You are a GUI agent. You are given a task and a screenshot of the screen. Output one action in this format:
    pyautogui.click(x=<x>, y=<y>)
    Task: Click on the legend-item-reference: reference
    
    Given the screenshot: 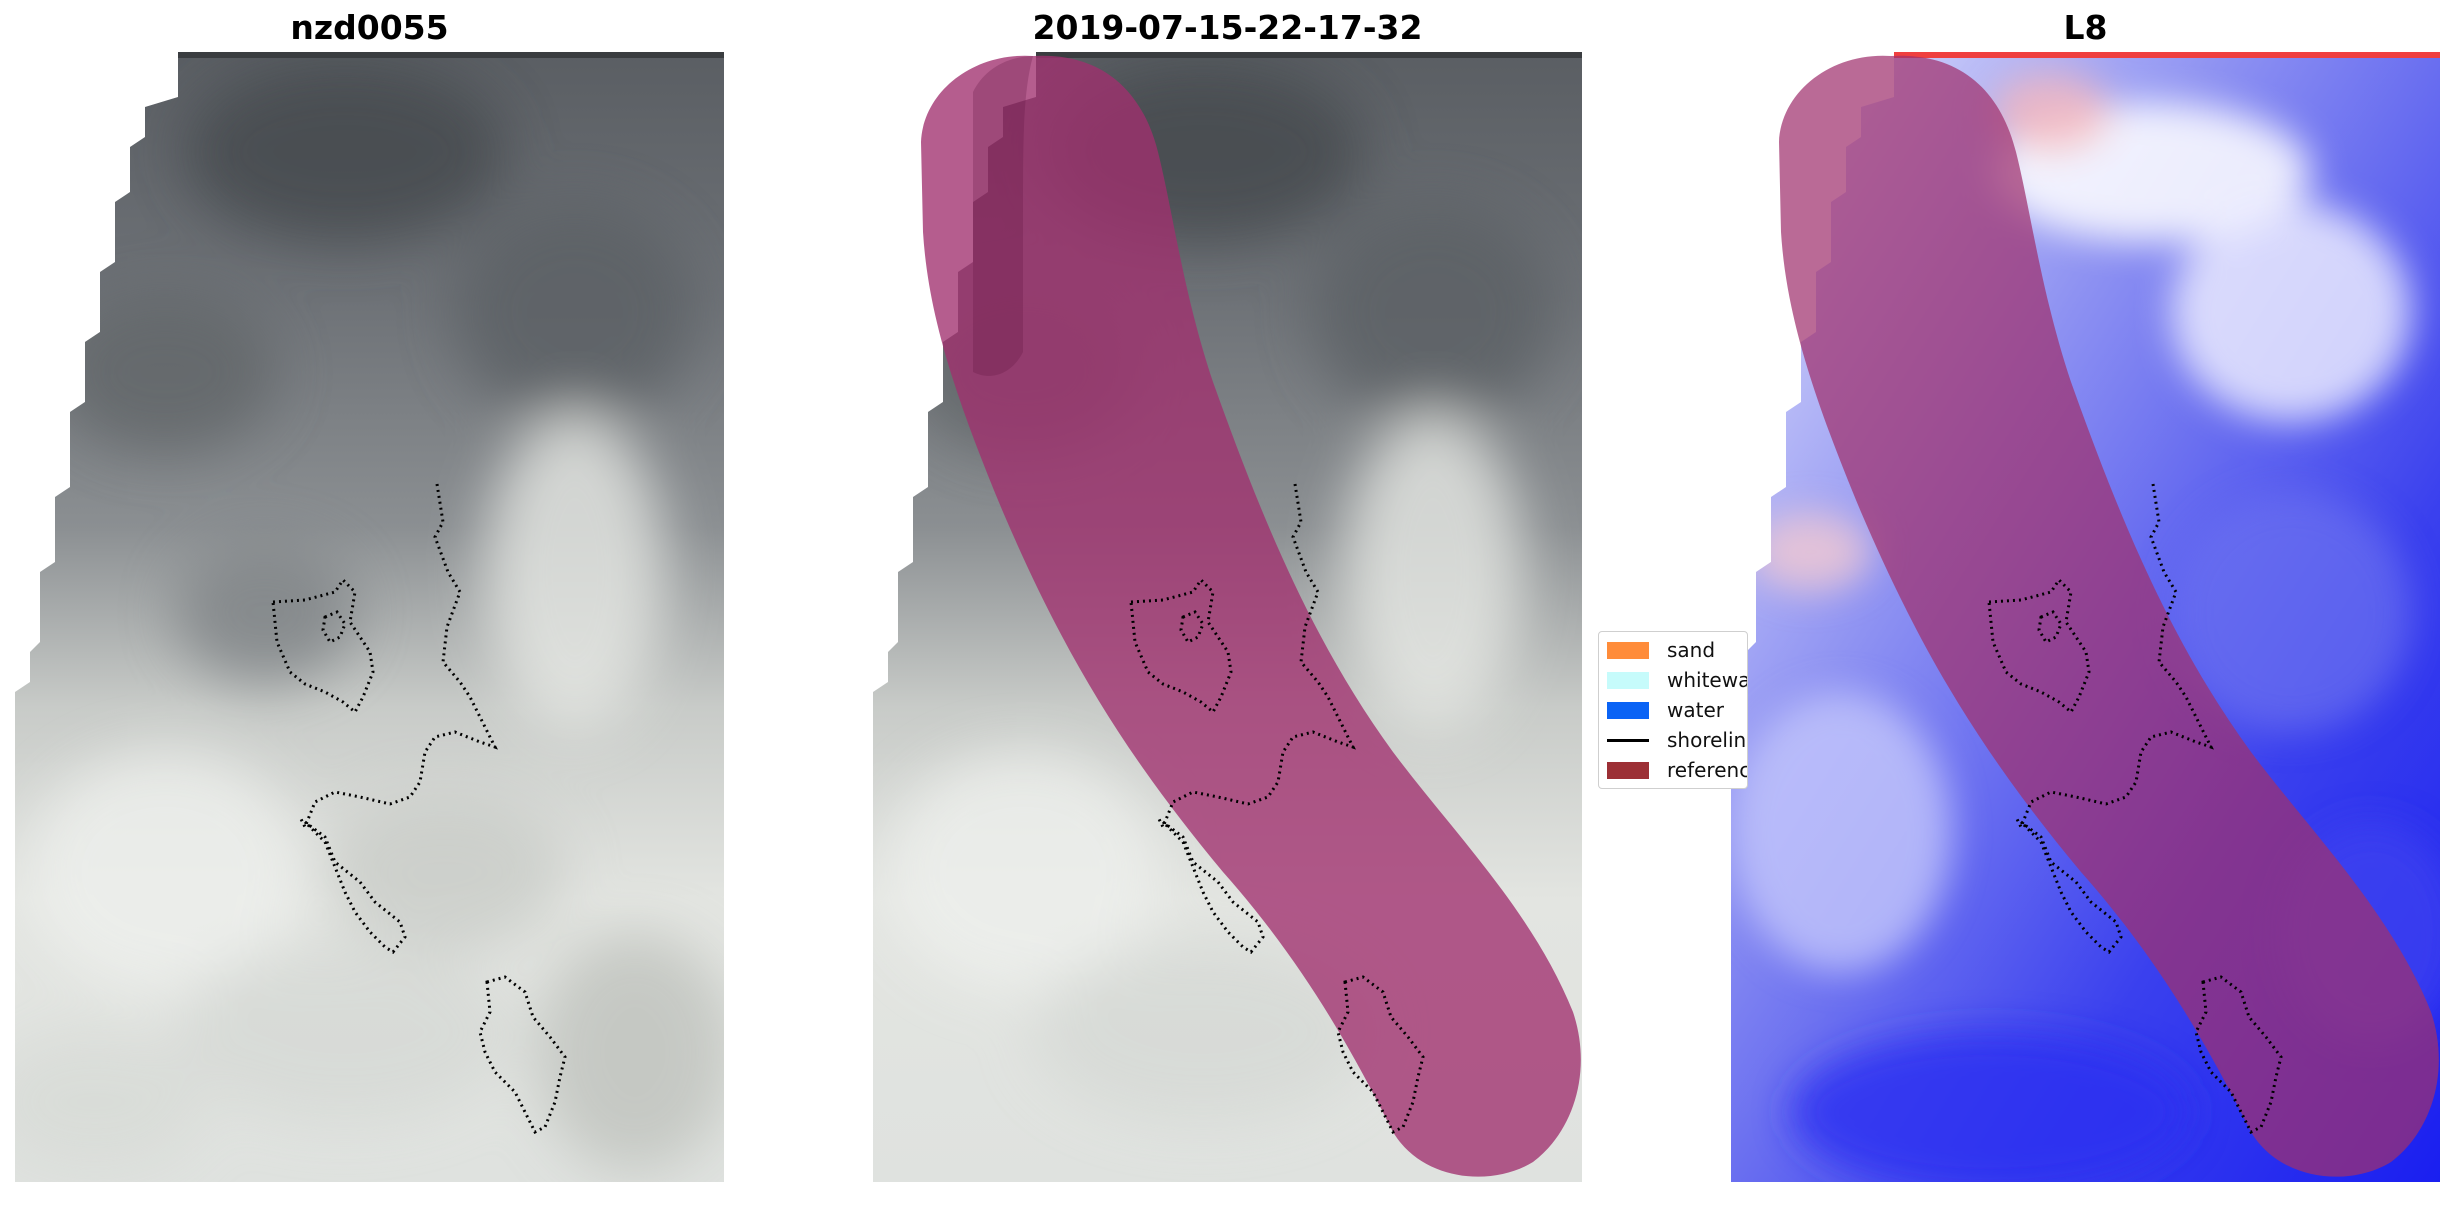 What is the action you would take?
    pyautogui.click(x=1677, y=770)
    